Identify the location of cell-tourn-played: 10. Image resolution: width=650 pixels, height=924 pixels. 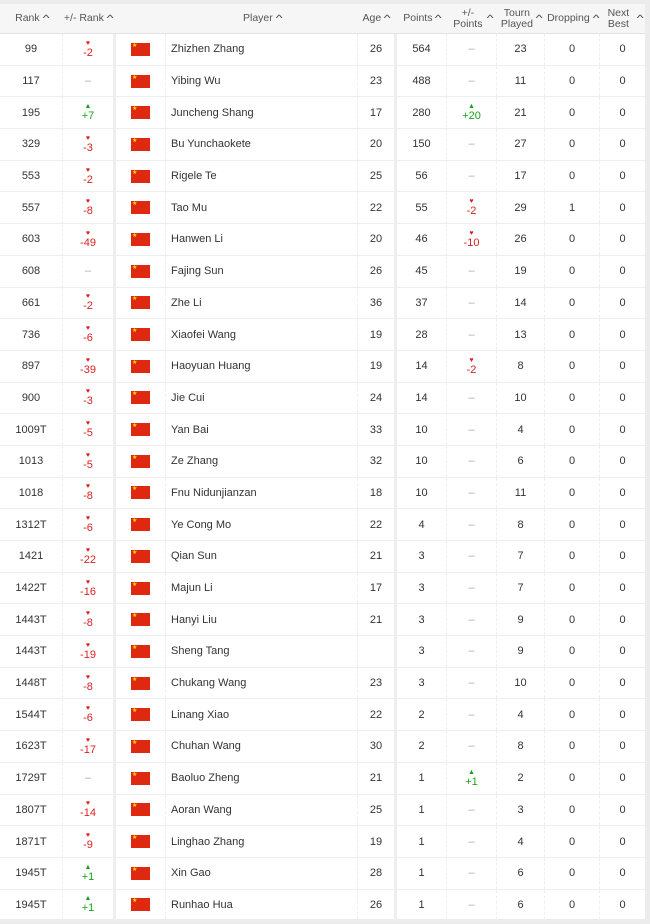
(521, 398).